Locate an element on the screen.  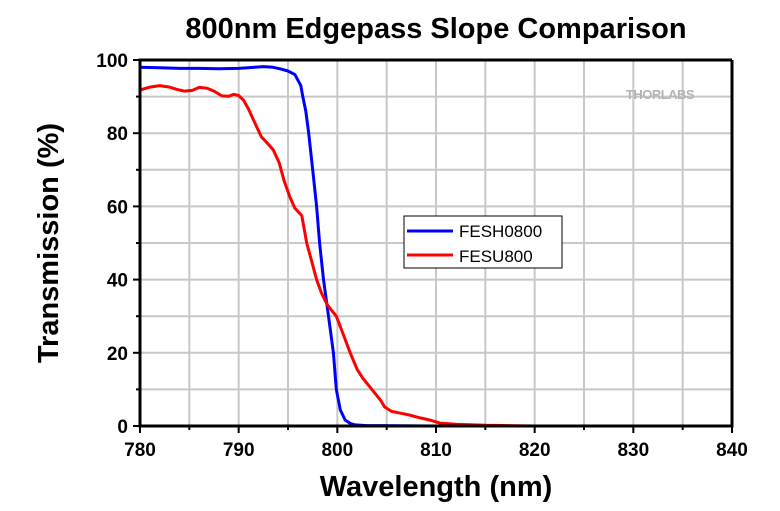
legend-label-fesu800: FESU800 is located at coordinates (496, 256).